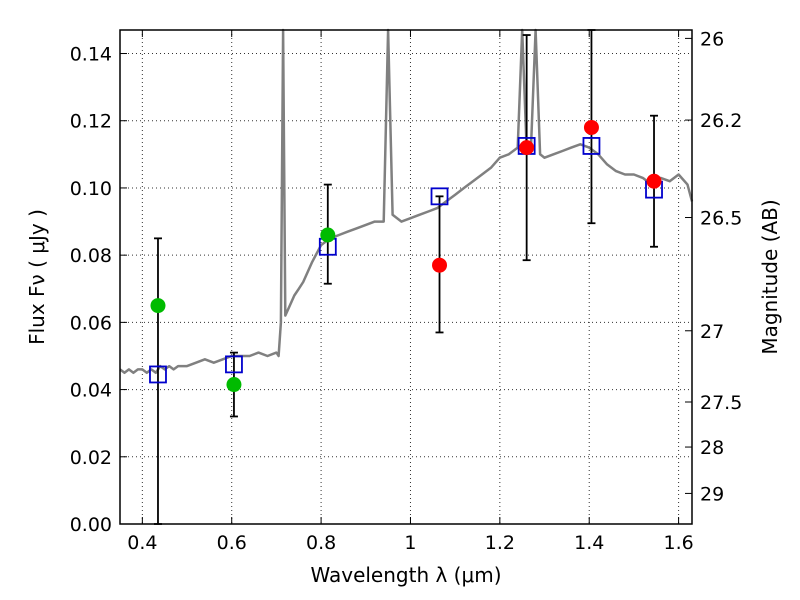  I want to click on x-tick-label: 1.6, so click(678, 543).